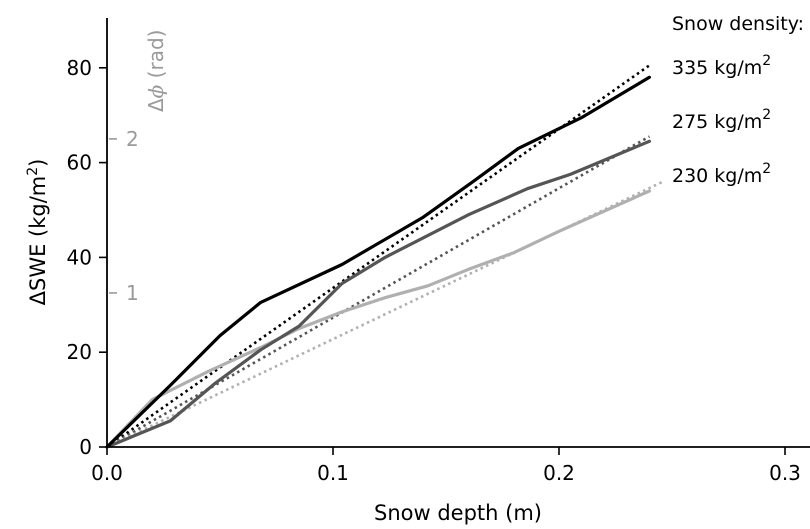  I want to click on legend-title: Snow density:, so click(738, 24).